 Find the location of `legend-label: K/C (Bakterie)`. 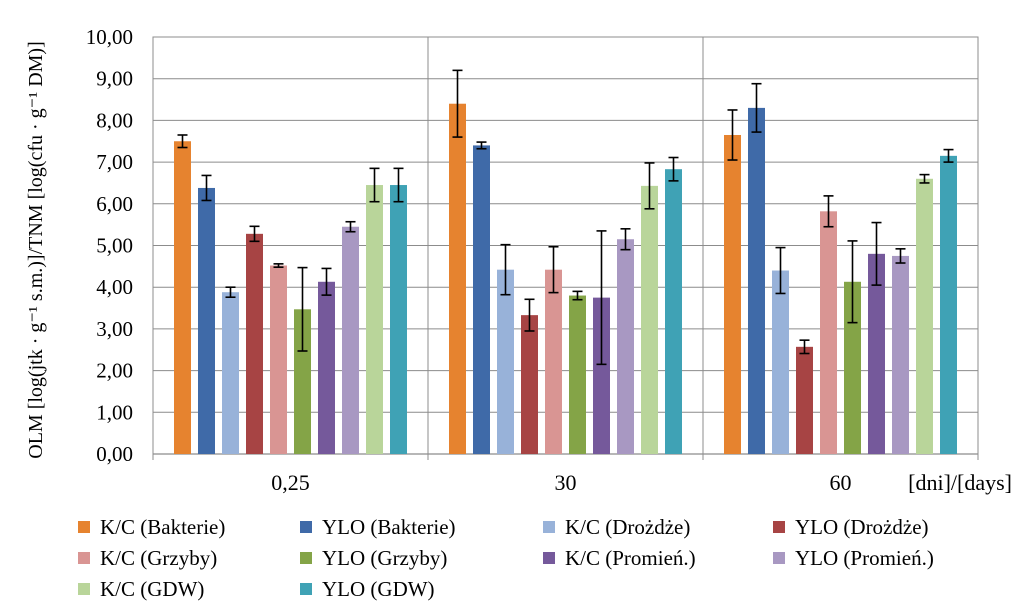

legend-label: K/C (Bakterie) is located at coordinates (163, 526).